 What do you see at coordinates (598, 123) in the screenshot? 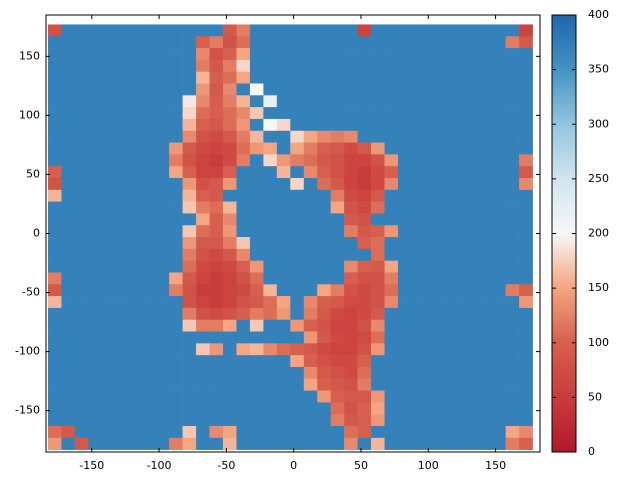
I see `colorbar-tick-label: 300` at bounding box center [598, 123].